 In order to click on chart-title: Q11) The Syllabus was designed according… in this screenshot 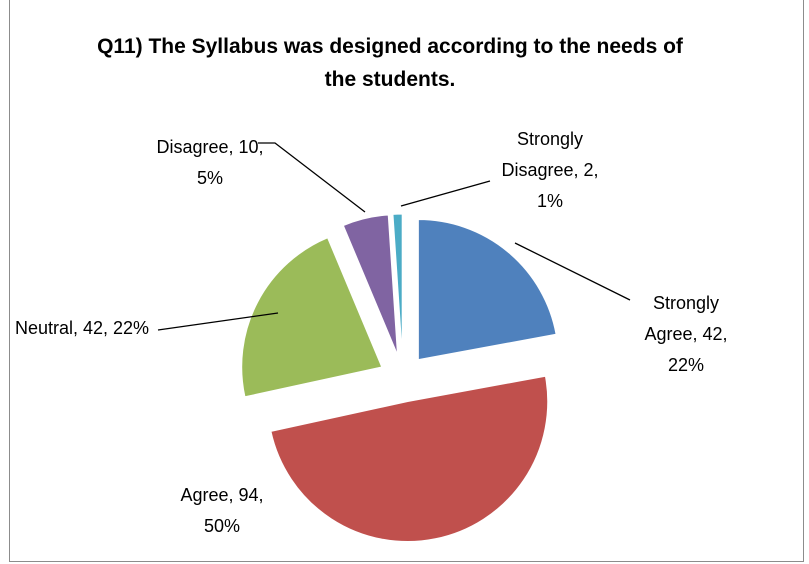, I will do `click(390, 63)`.